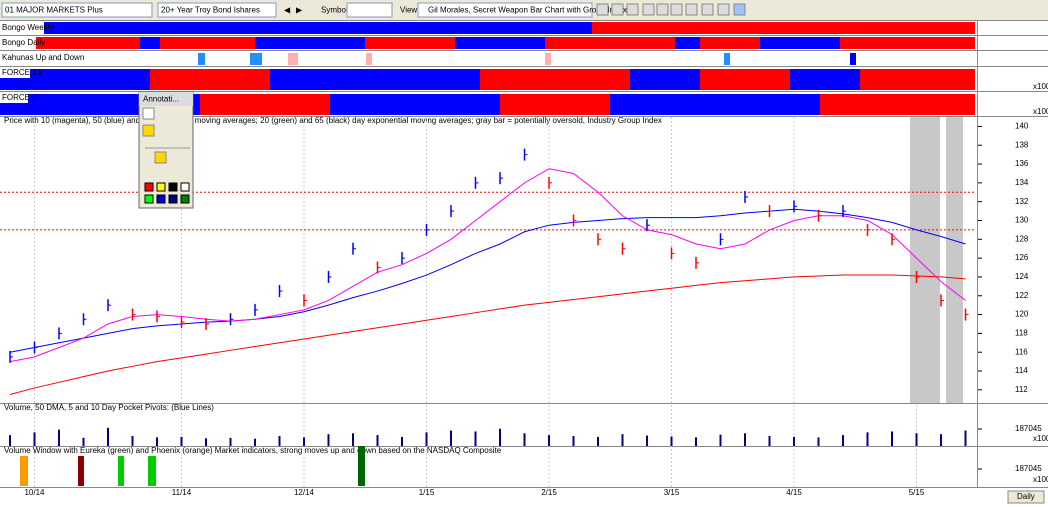 The height and width of the screenshot is (507, 1048). Describe the element at coordinates (1022, 238) in the screenshot. I see `y-tick-label: 128` at that location.